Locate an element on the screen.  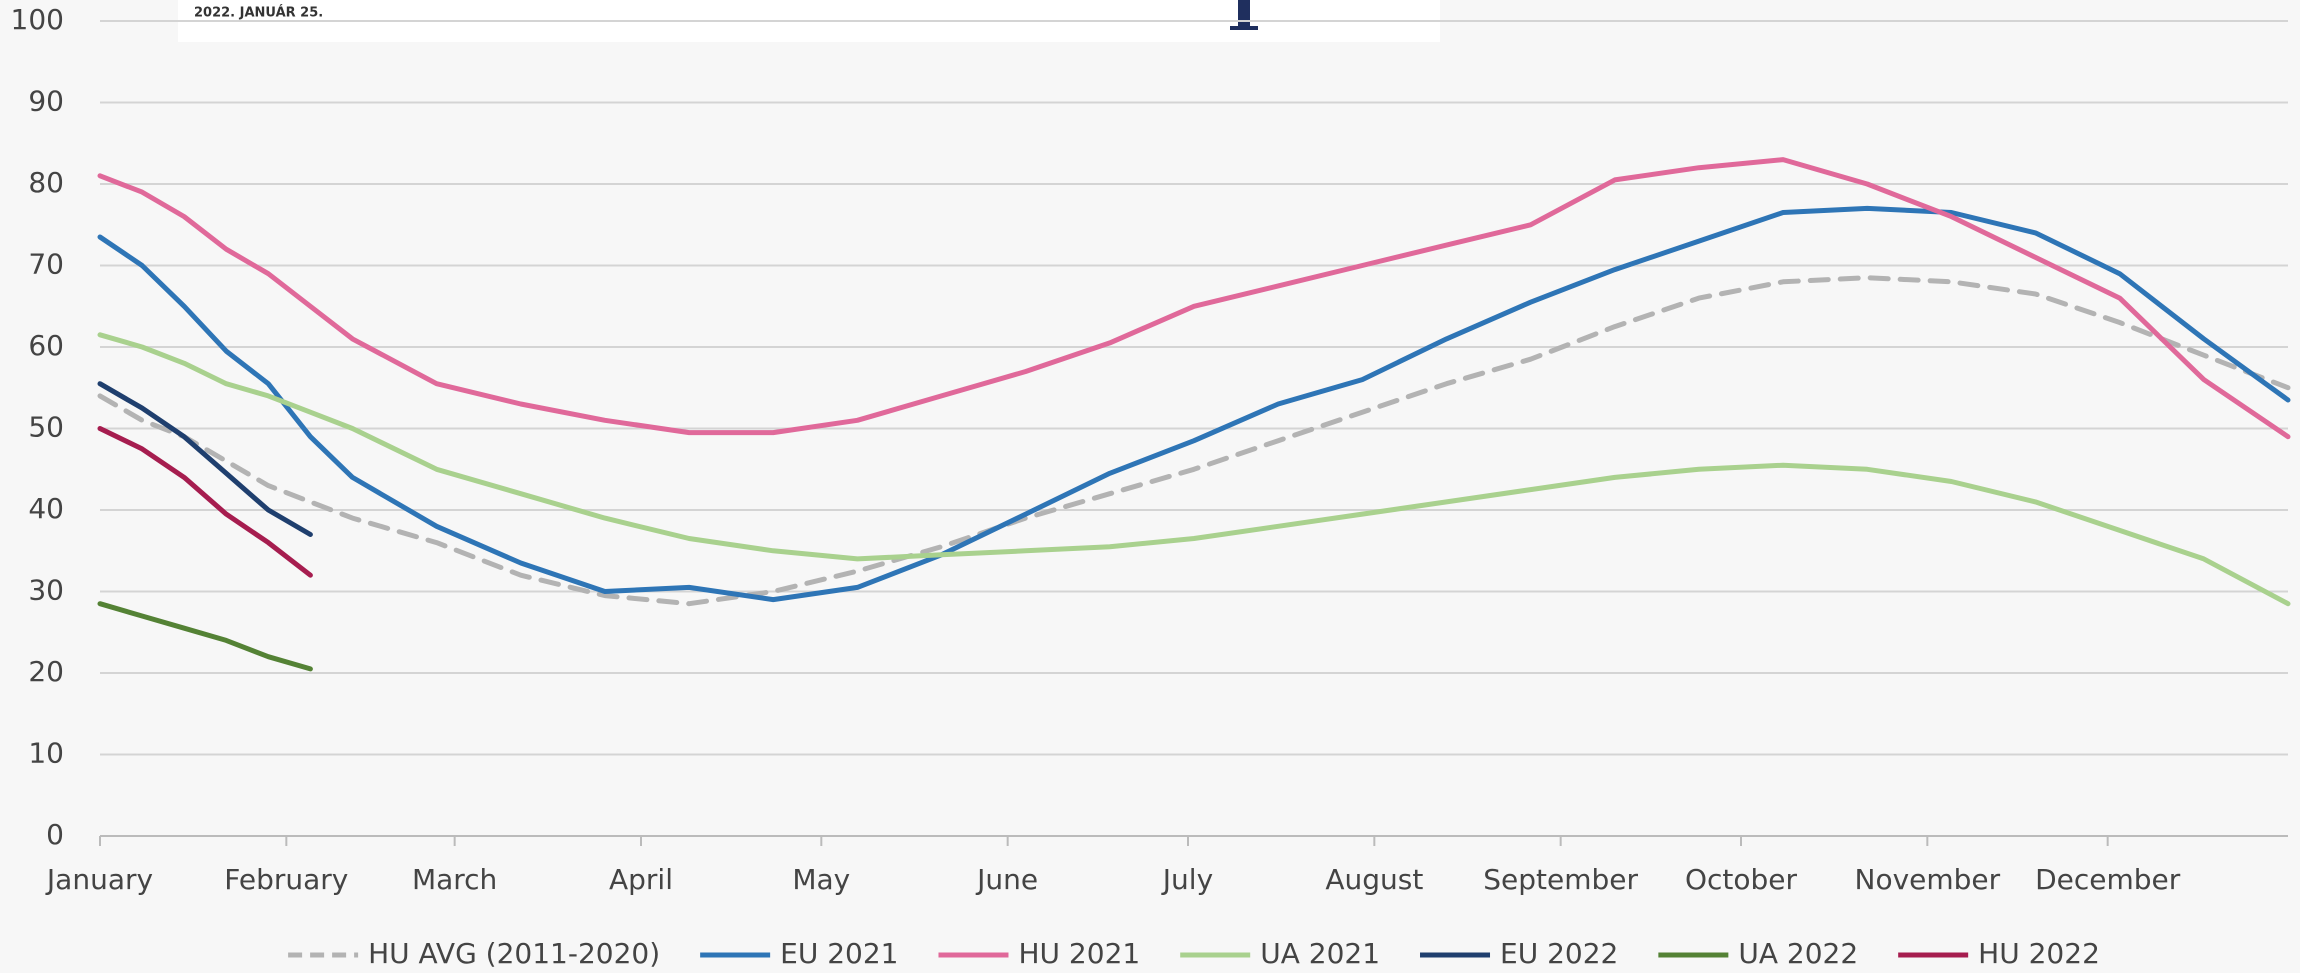
legend-label: HU 2022 is located at coordinates (2039, 953).